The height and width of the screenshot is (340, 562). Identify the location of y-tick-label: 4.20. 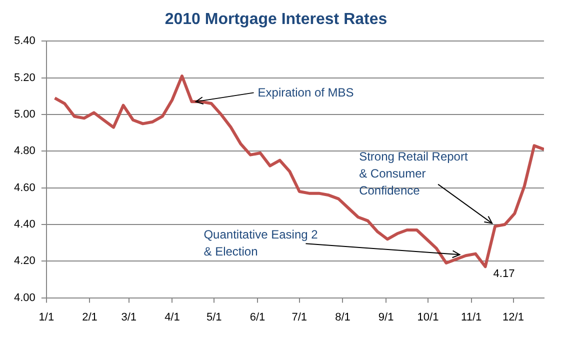
(25, 261).